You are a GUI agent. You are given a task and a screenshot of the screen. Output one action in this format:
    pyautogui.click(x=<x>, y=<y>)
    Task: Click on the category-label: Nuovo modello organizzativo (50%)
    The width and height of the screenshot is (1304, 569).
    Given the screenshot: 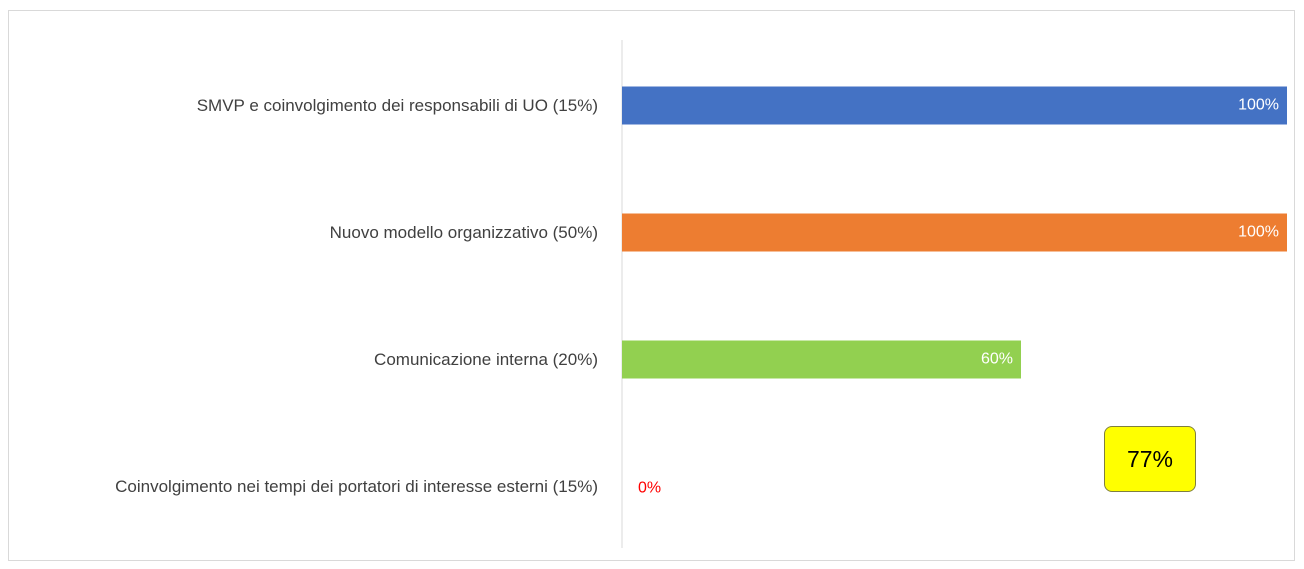 What is the action you would take?
    pyautogui.click(x=299, y=233)
    